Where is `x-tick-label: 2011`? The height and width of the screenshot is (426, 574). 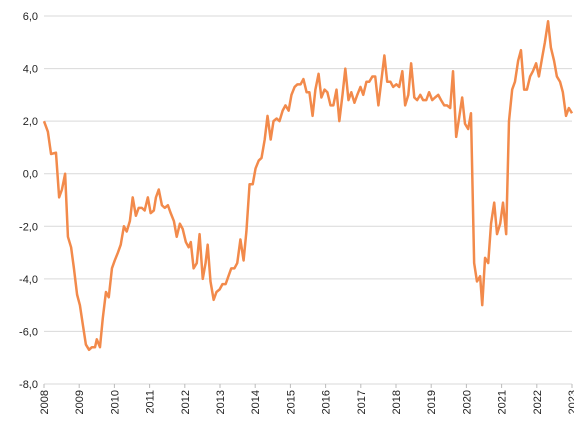 x-tick-label: 2011 is located at coordinates (151, 402).